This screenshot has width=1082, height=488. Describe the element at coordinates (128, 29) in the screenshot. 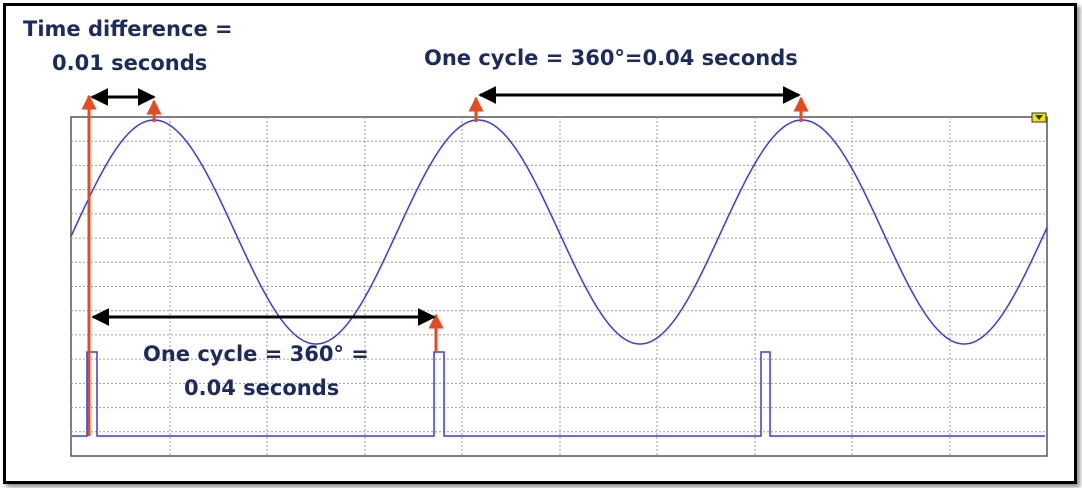

I see `time-difference-label: Time difference =` at that location.